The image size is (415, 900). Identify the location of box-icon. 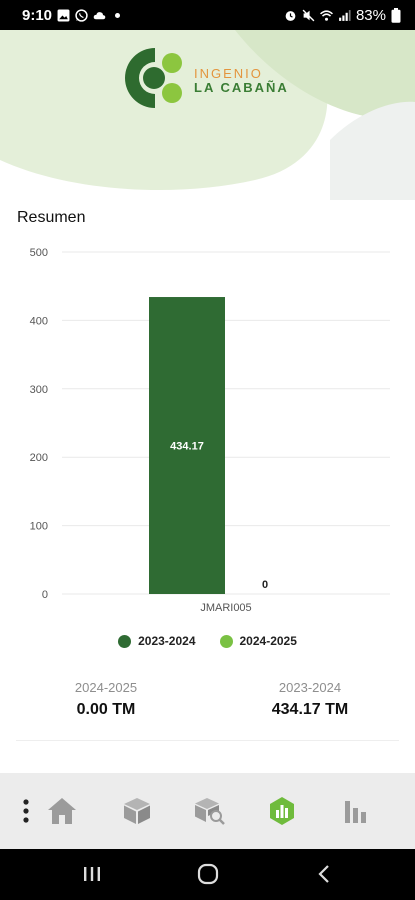
(137, 811).